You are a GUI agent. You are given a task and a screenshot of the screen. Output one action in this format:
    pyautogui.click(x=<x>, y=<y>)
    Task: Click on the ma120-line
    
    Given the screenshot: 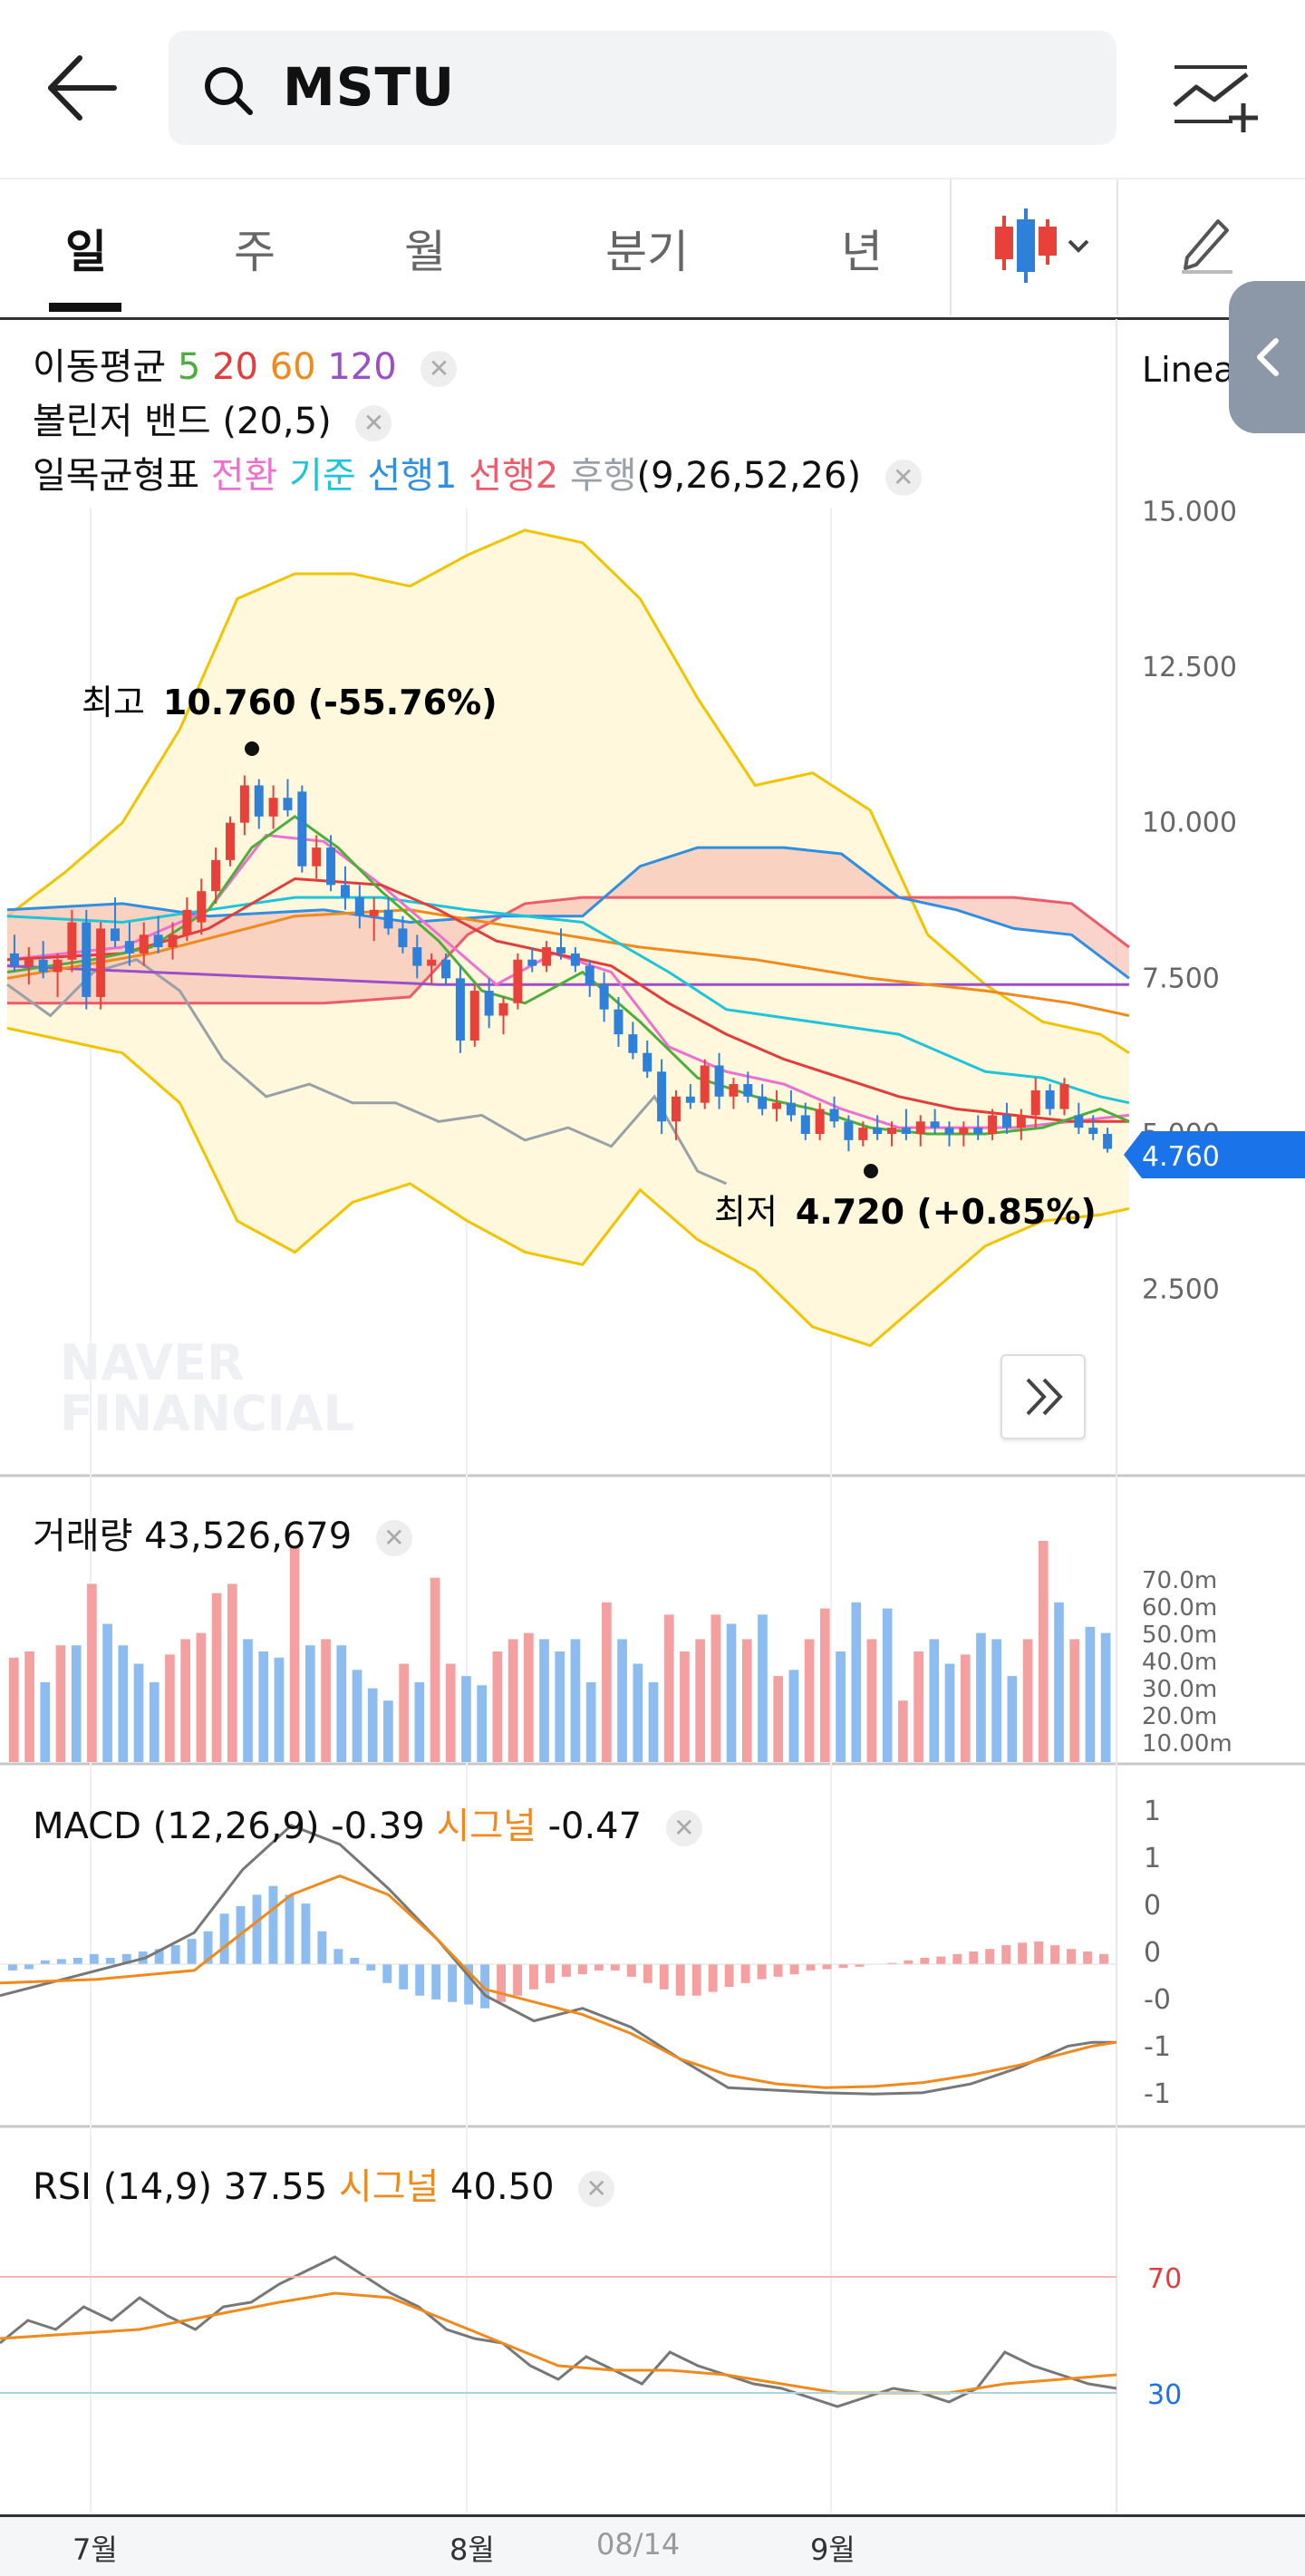 What is the action you would take?
    pyautogui.click(x=567, y=975)
    